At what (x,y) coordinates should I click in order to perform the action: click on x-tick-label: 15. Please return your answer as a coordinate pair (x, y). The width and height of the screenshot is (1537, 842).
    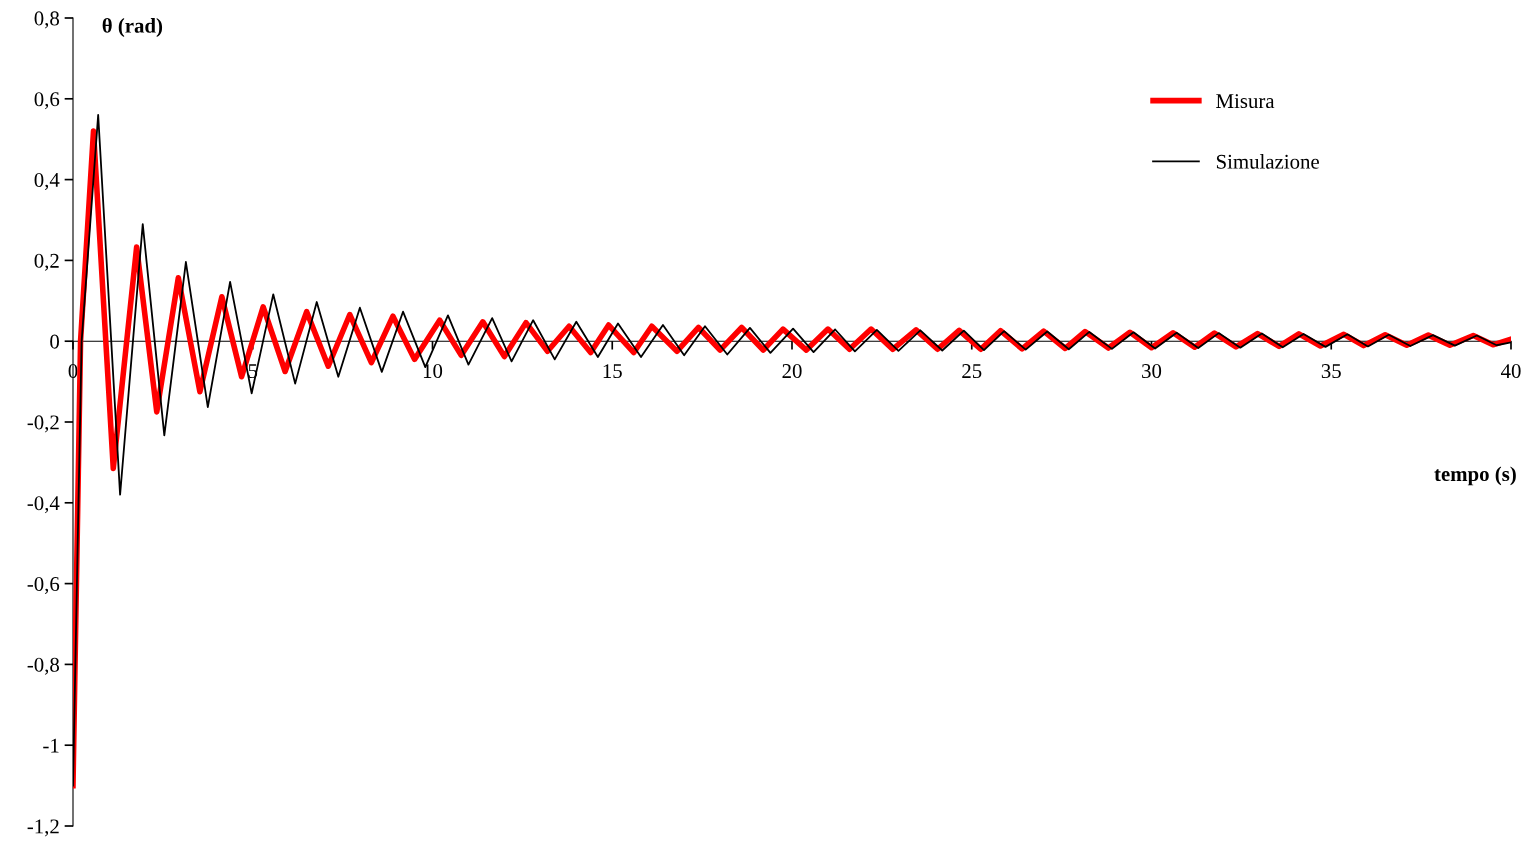
    Looking at the image, I should click on (612, 371).